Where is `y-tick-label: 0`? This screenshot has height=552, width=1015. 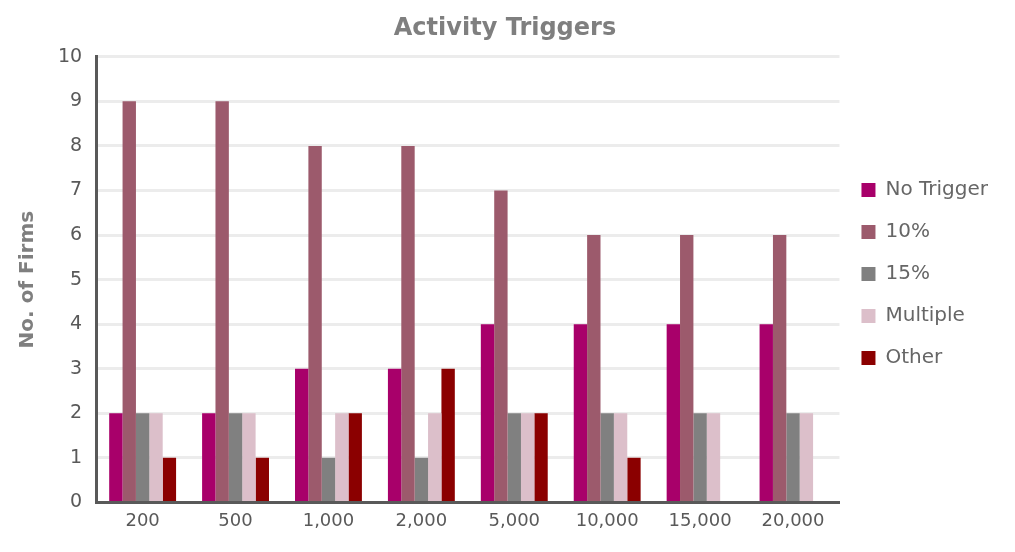 y-tick-label: 0 is located at coordinates (76, 500).